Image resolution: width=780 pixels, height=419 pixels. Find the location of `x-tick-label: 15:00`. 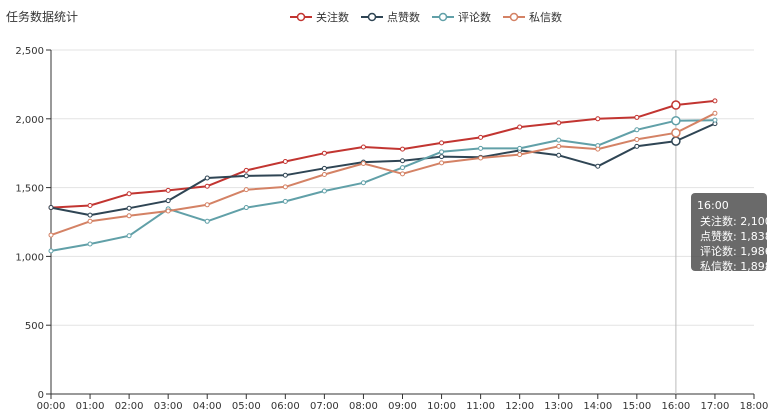

x-tick-label: 15:00 is located at coordinates (636, 406).